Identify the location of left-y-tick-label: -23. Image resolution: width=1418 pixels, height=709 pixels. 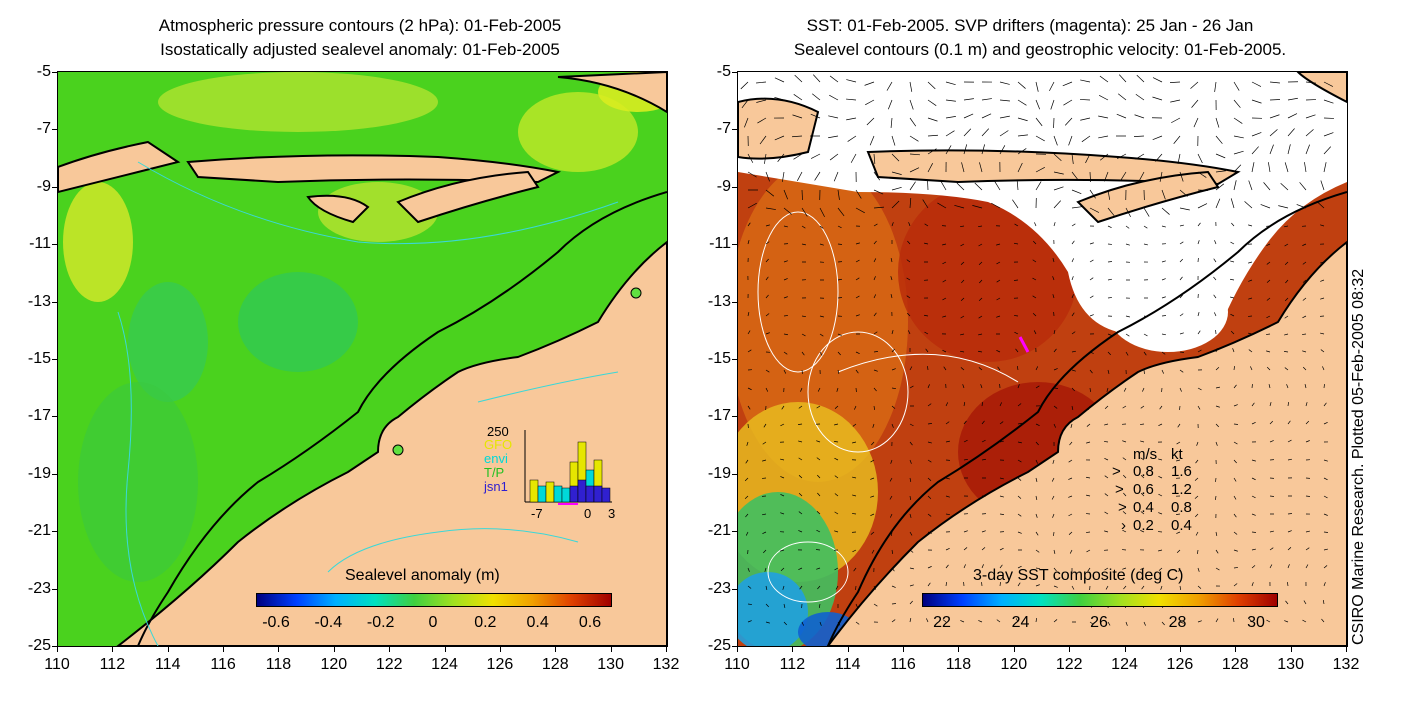
(39, 588).